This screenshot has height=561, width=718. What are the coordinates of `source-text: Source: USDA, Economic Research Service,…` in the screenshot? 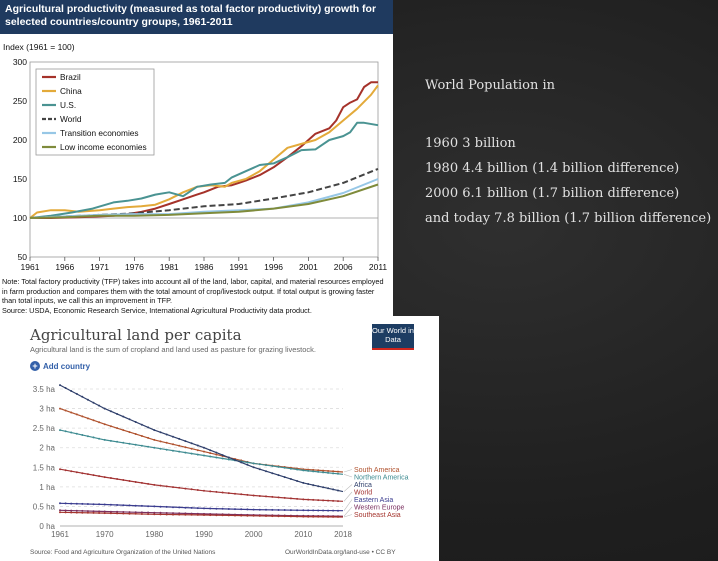 It's located at (157, 310).